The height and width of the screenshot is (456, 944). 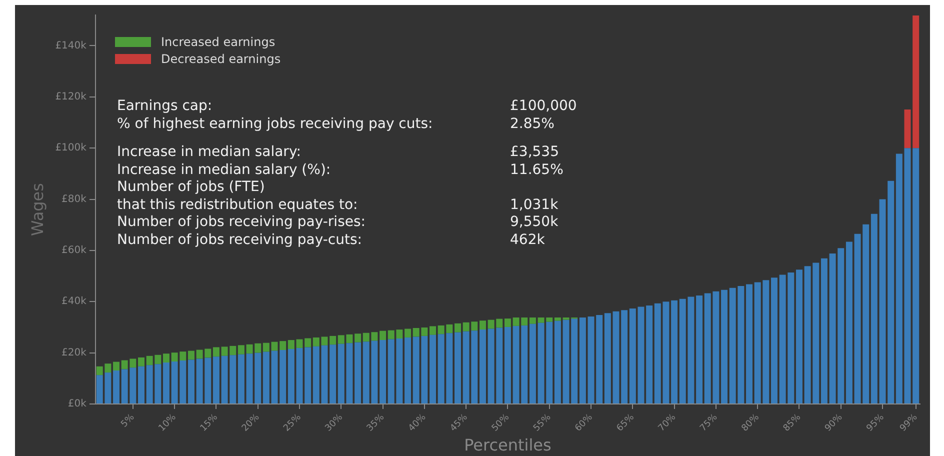 I want to click on legend-label: Increased earnings, so click(x=218, y=41).